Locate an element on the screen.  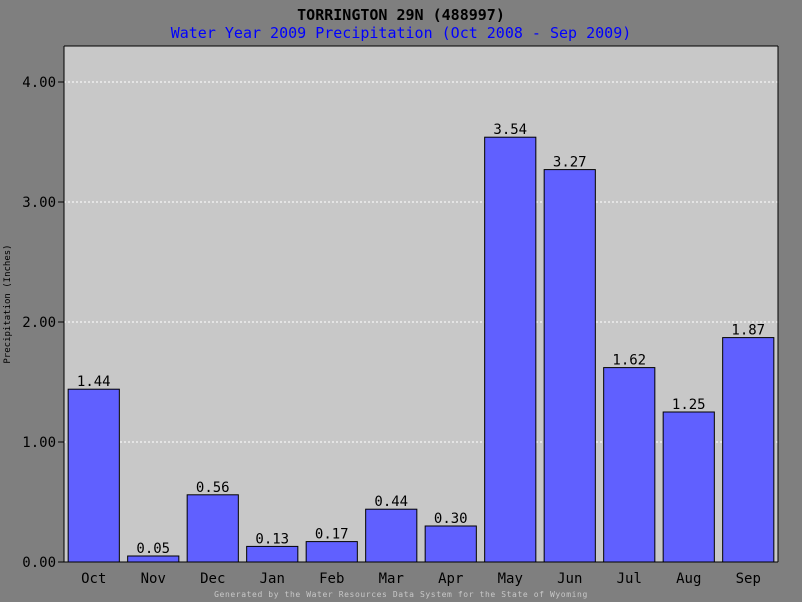
x-tick-label: Aug is located at coordinates (688, 579).